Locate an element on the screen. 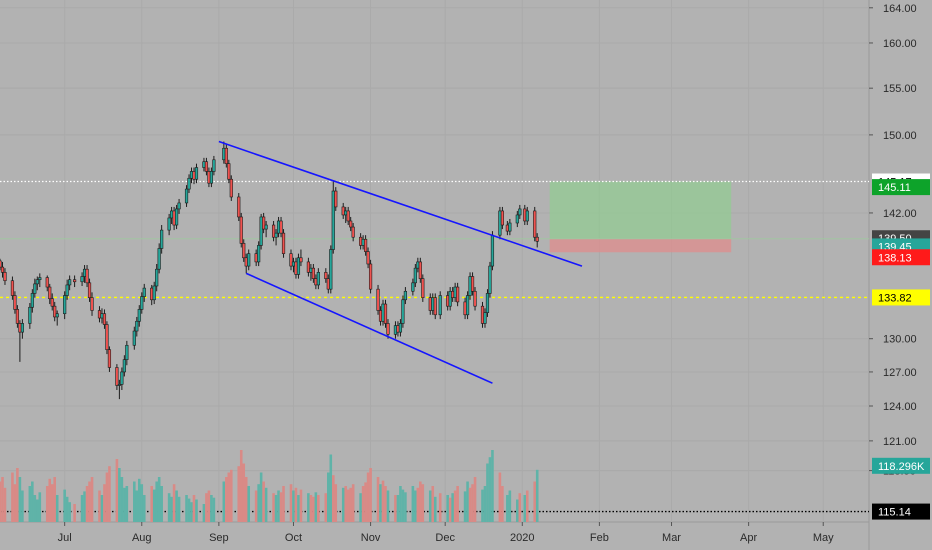  x-tick-label: Aug is located at coordinates (142, 538).